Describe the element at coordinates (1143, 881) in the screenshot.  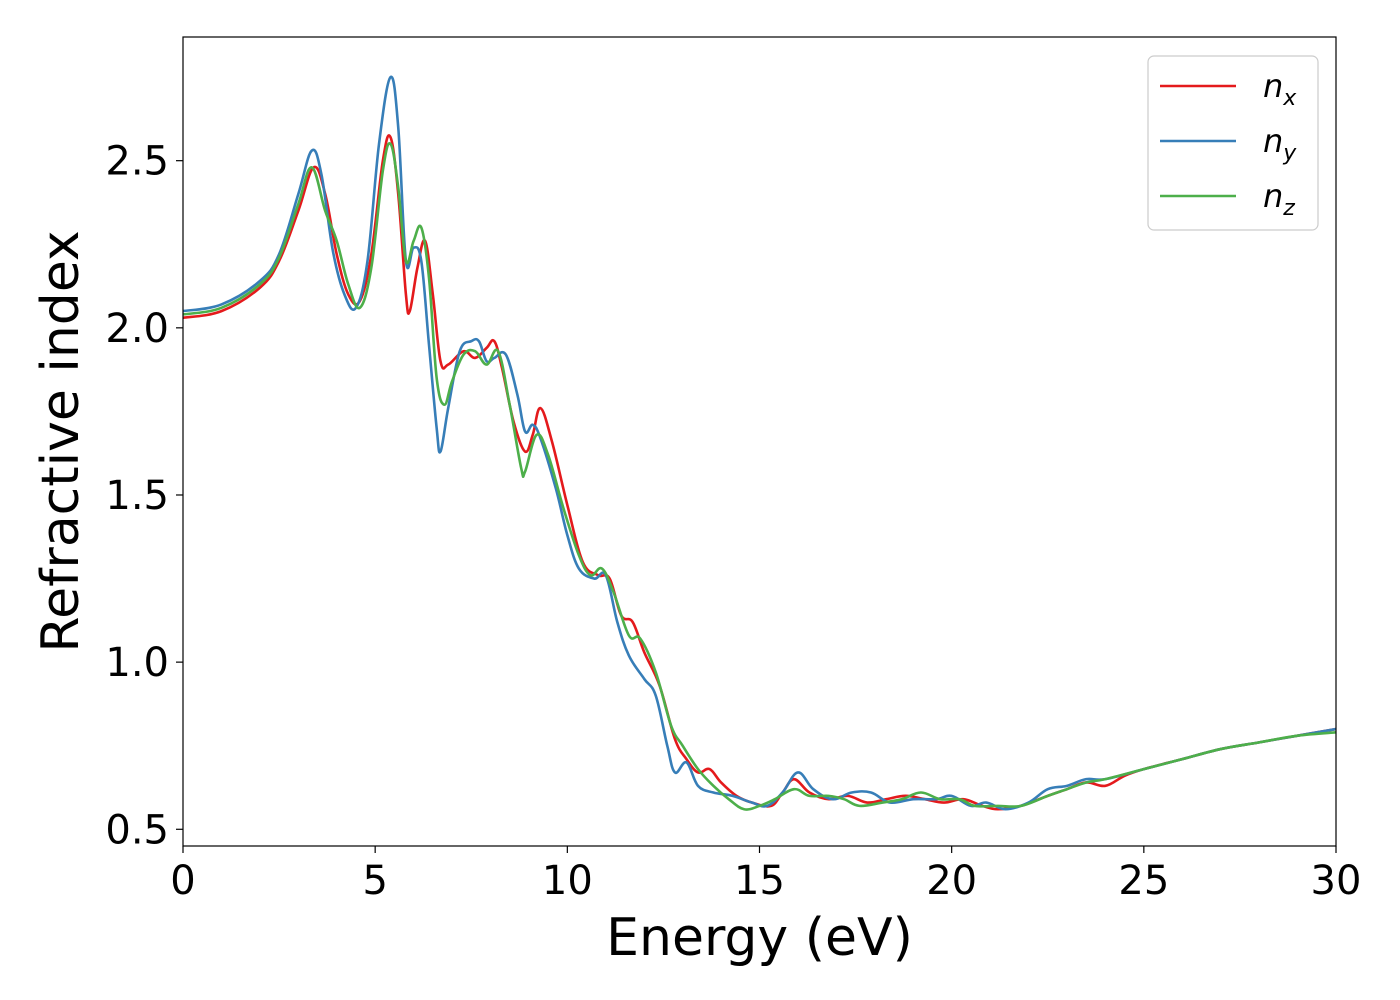
I see `x-tick-label: 25` at that location.